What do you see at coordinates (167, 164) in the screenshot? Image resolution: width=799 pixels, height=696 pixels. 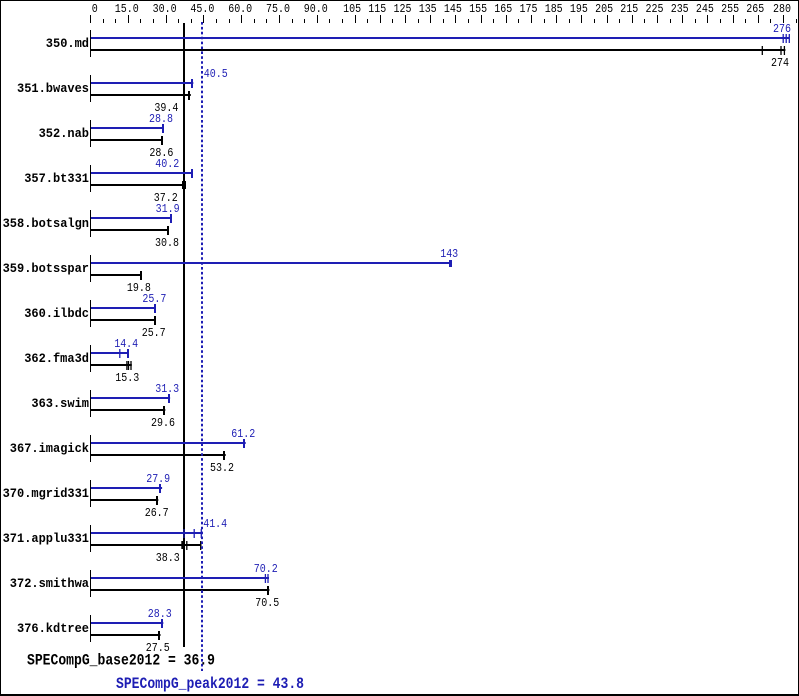 I see `svg-text: 40.2` at bounding box center [167, 164].